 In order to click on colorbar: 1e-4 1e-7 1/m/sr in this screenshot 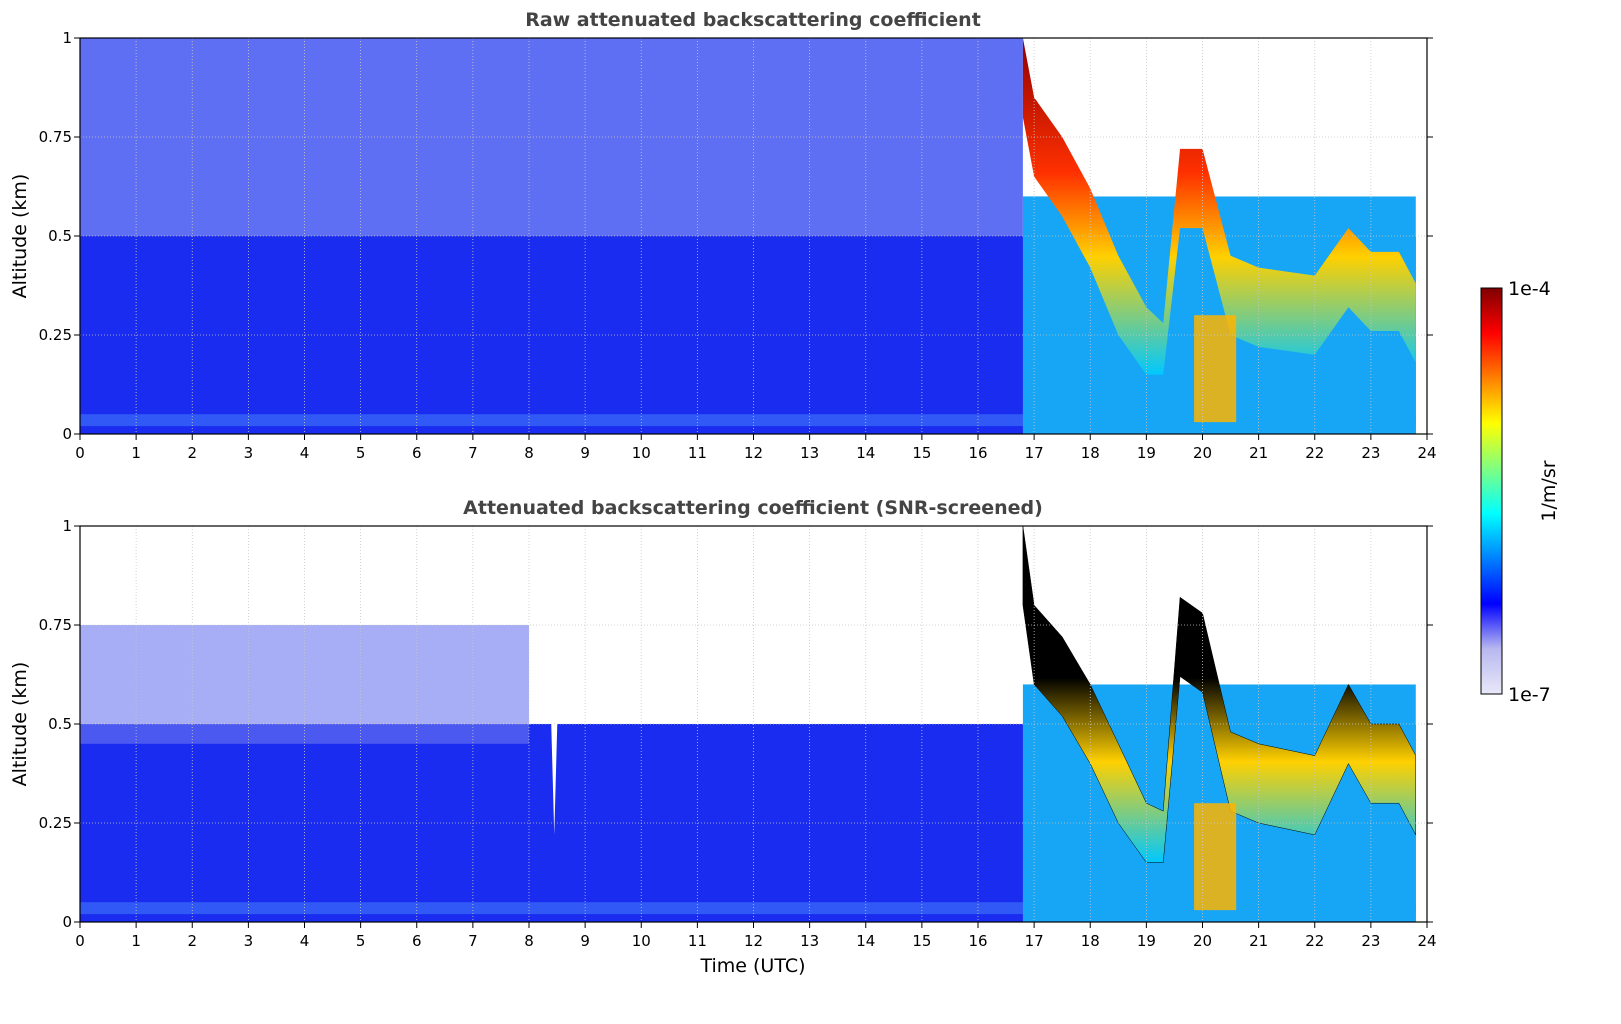, I will do `click(1520, 492)`.